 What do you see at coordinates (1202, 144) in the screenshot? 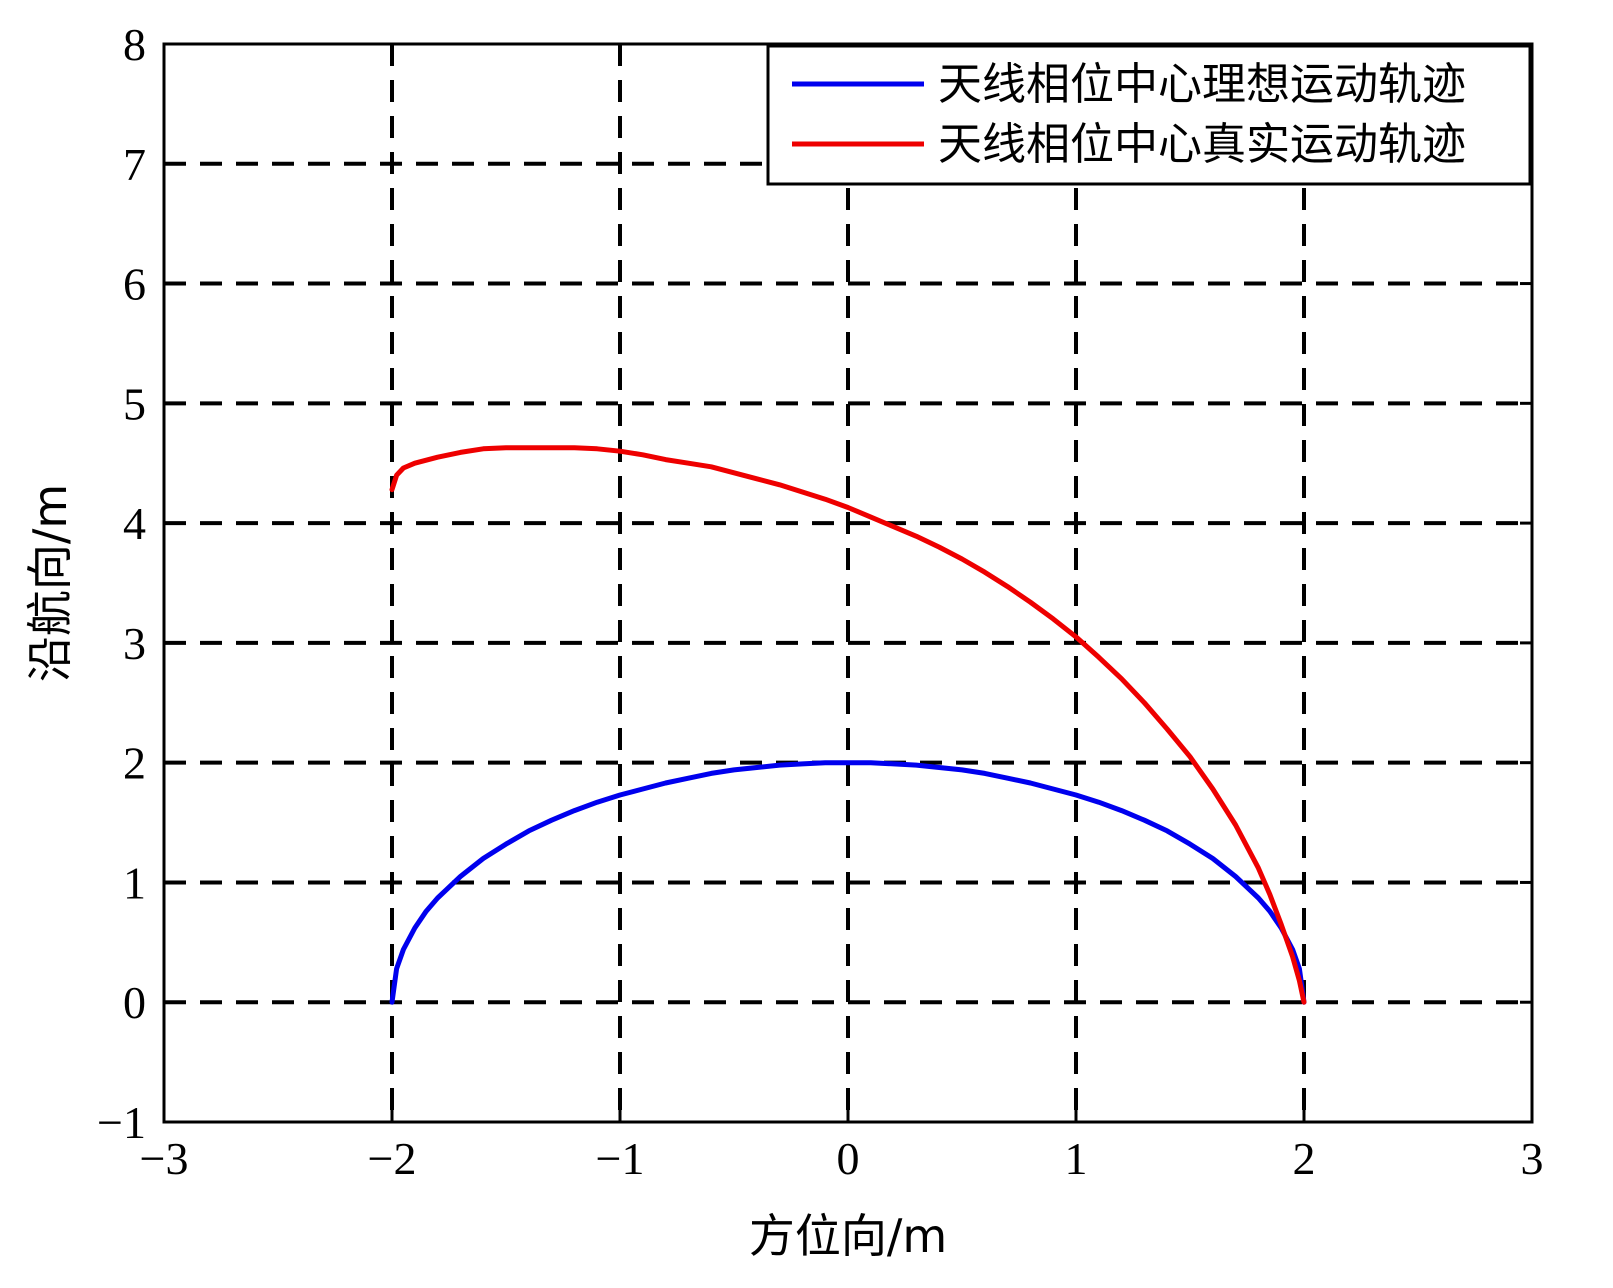
I see `legend-label-real: 天线相位中心真实运动轨迹` at bounding box center [1202, 144].